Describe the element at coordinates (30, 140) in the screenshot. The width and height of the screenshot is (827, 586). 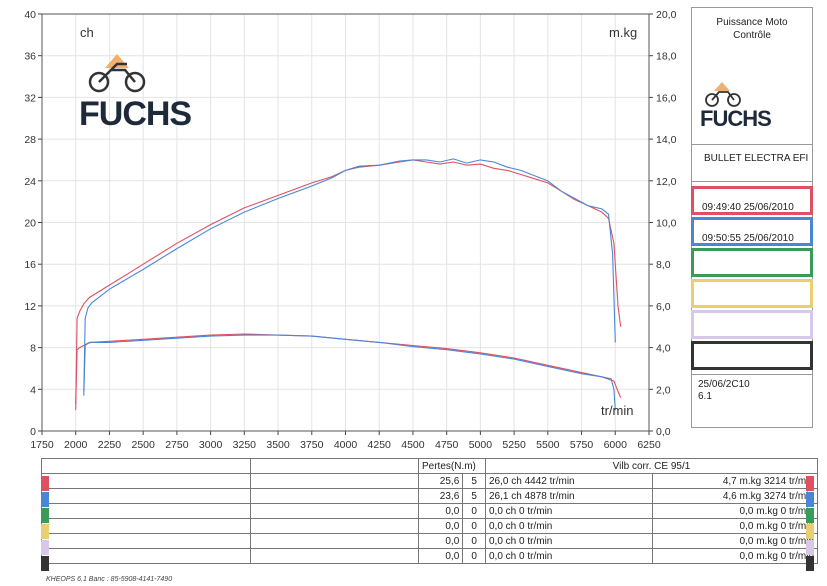
I see `y-tick-label-left: 28` at that location.